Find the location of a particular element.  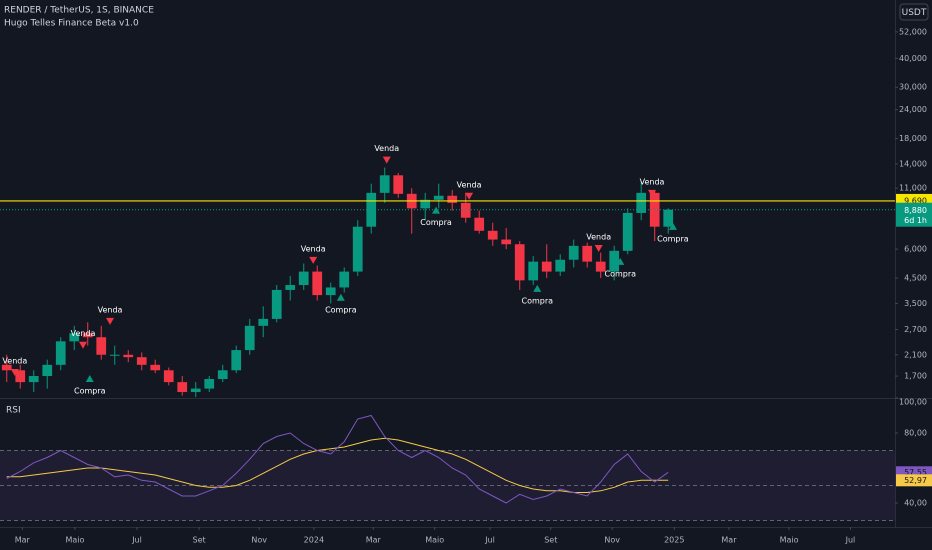

currency-label: USDT is located at coordinates (914, 13).